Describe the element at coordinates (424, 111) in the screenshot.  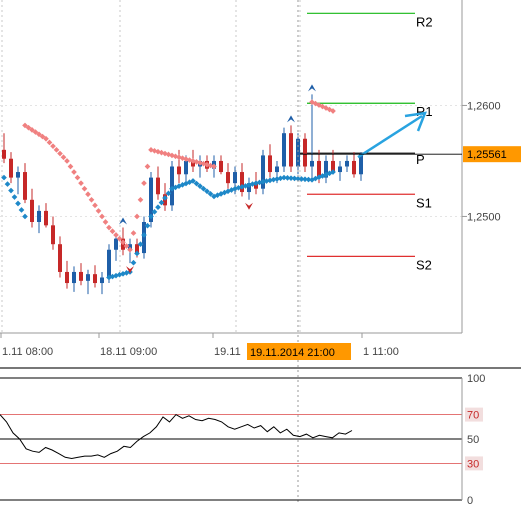
I see `pivot-label-r1: R1` at that location.